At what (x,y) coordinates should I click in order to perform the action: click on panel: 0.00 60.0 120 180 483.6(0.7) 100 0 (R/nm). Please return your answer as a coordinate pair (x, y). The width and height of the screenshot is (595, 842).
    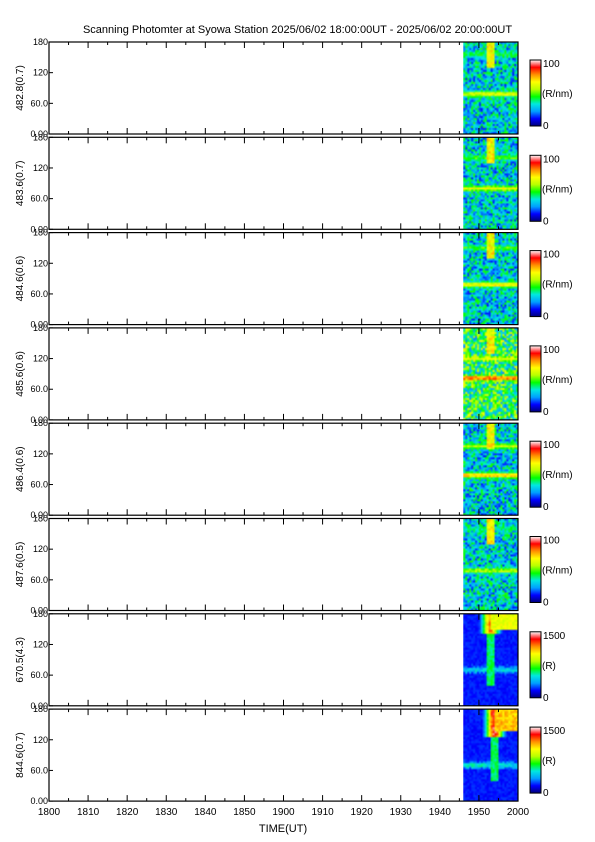
    Looking at the image, I should click on (294, 183).